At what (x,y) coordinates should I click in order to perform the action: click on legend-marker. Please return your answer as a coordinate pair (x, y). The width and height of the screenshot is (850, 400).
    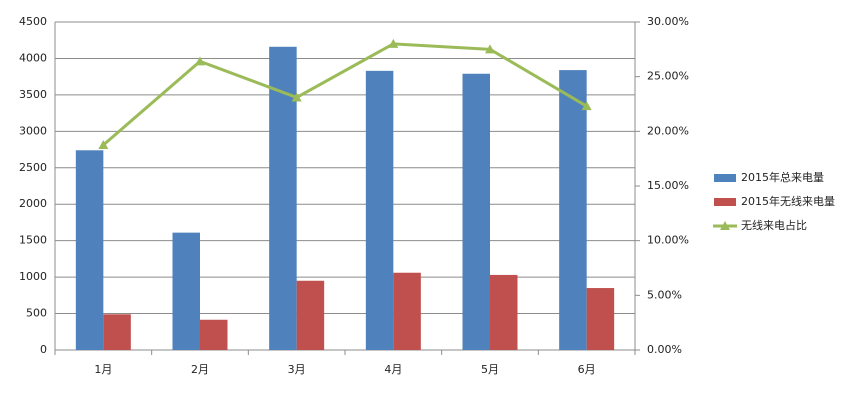
    Looking at the image, I should click on (725, 225).